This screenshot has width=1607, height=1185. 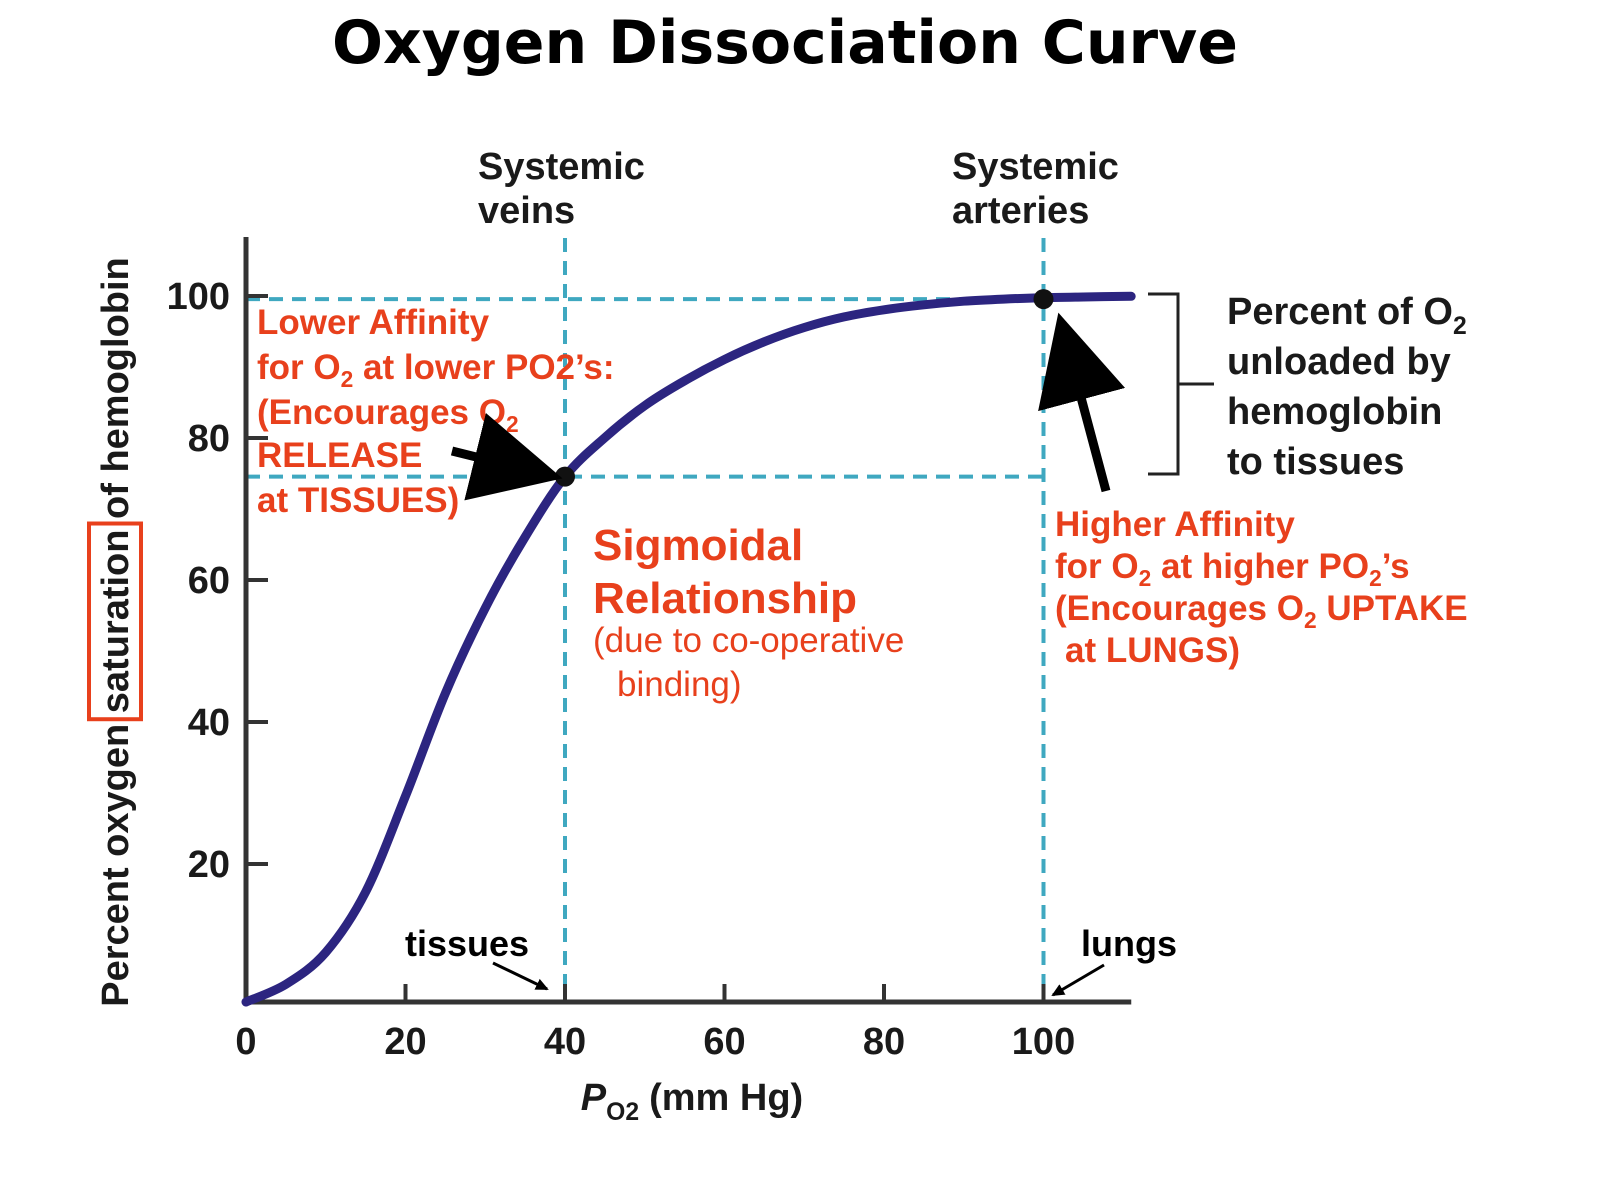 I want to click on lower-affinity-arrow, so click(x=506, y=457).